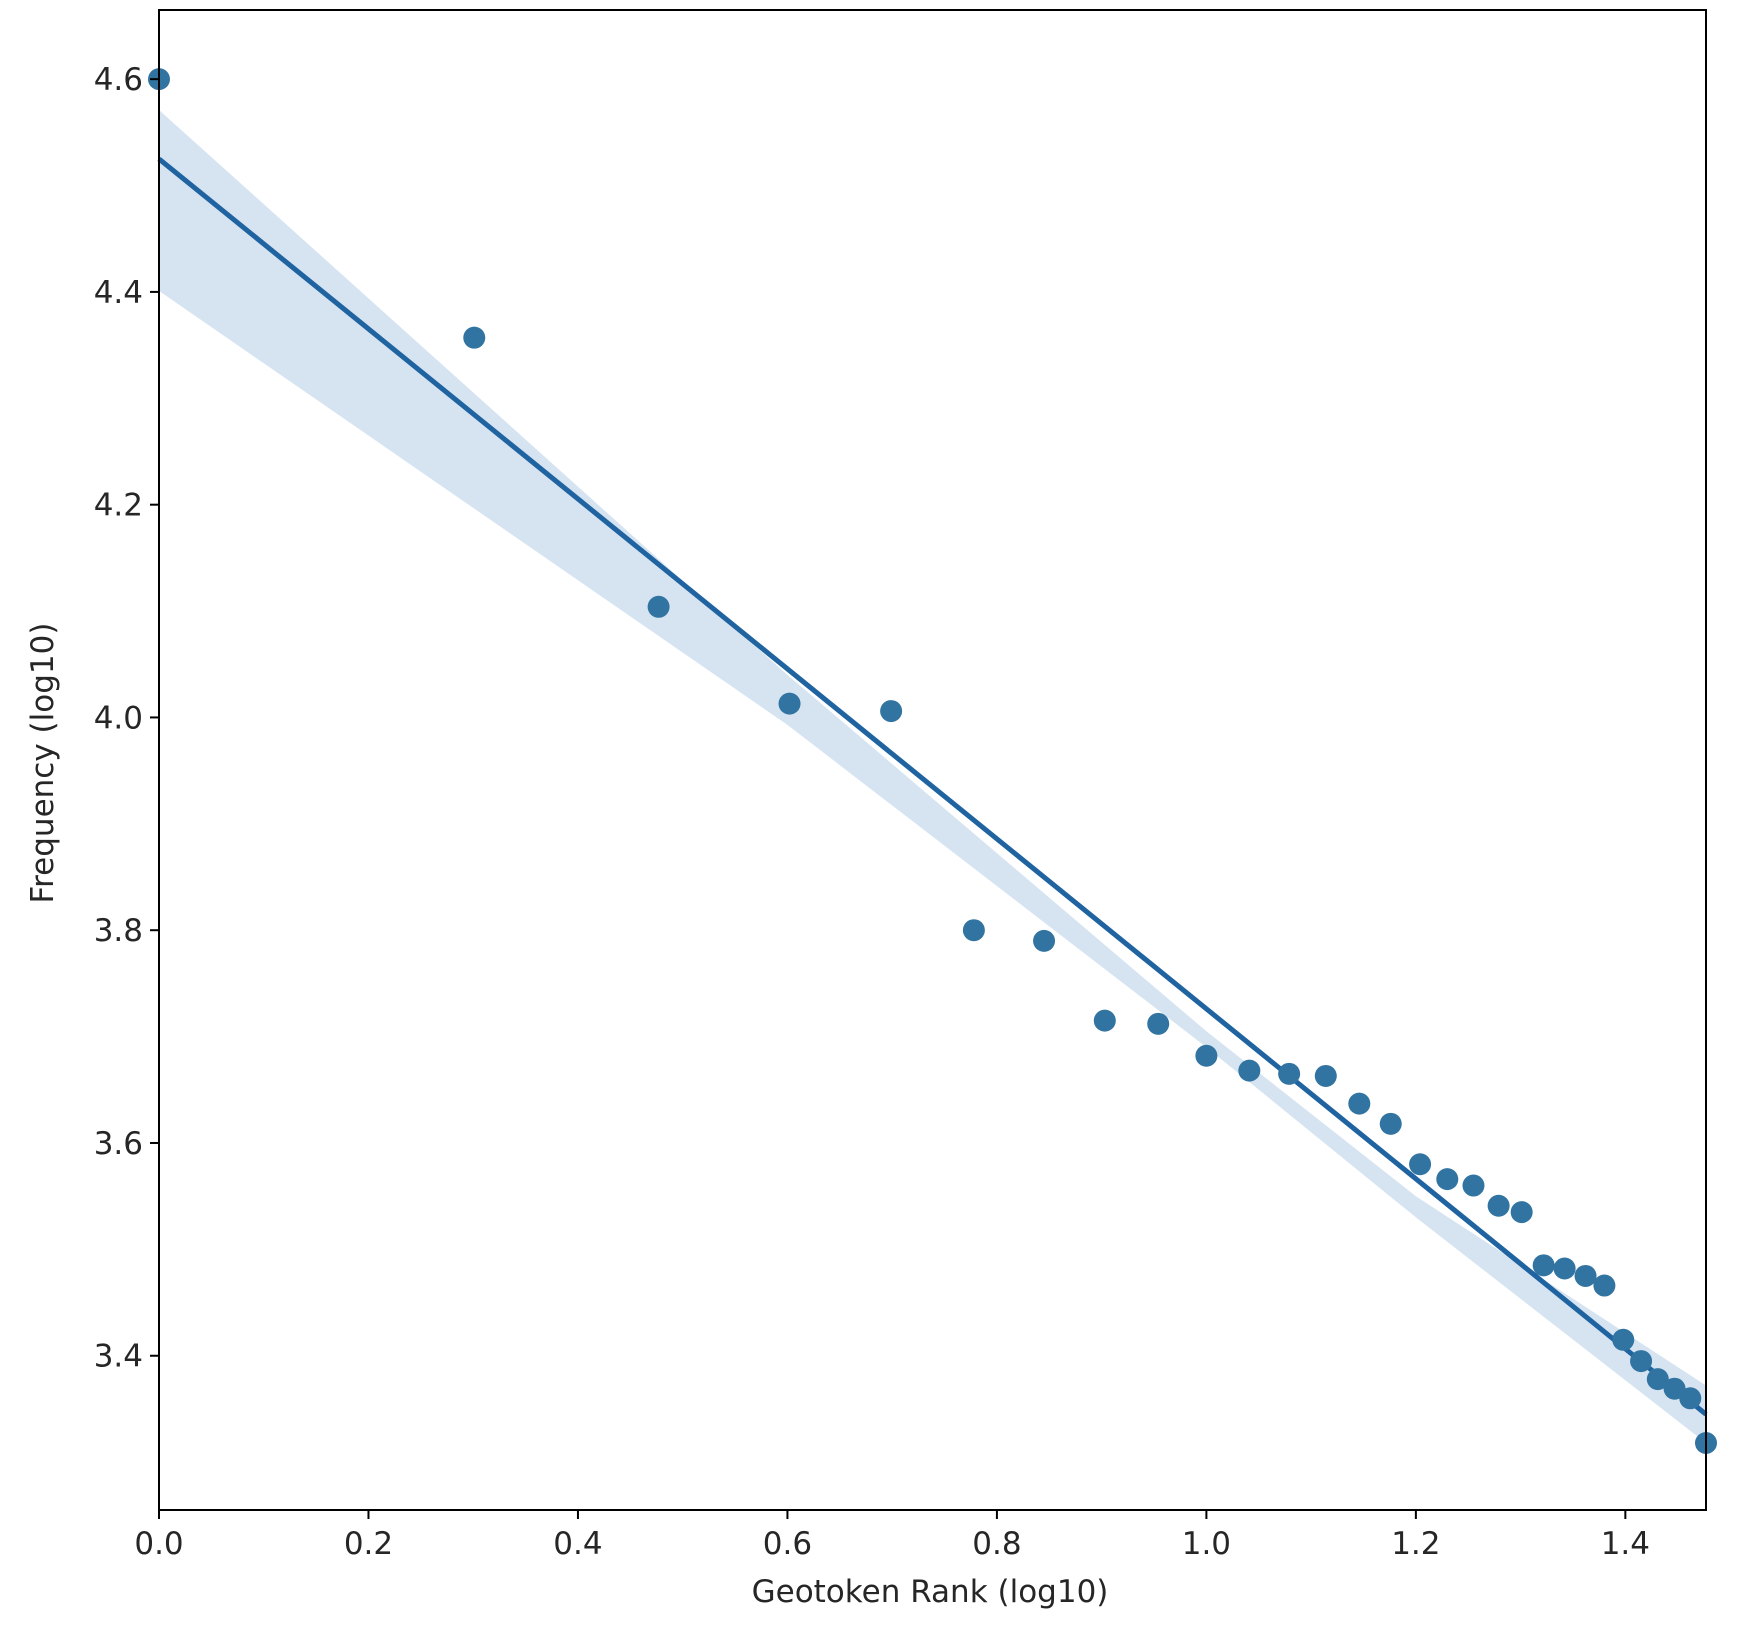 The image size is (1737, 1636). Describe the element at coordinates (158, 1544) in the screenshot. I see `x-tick-label: 0.0` at that location.